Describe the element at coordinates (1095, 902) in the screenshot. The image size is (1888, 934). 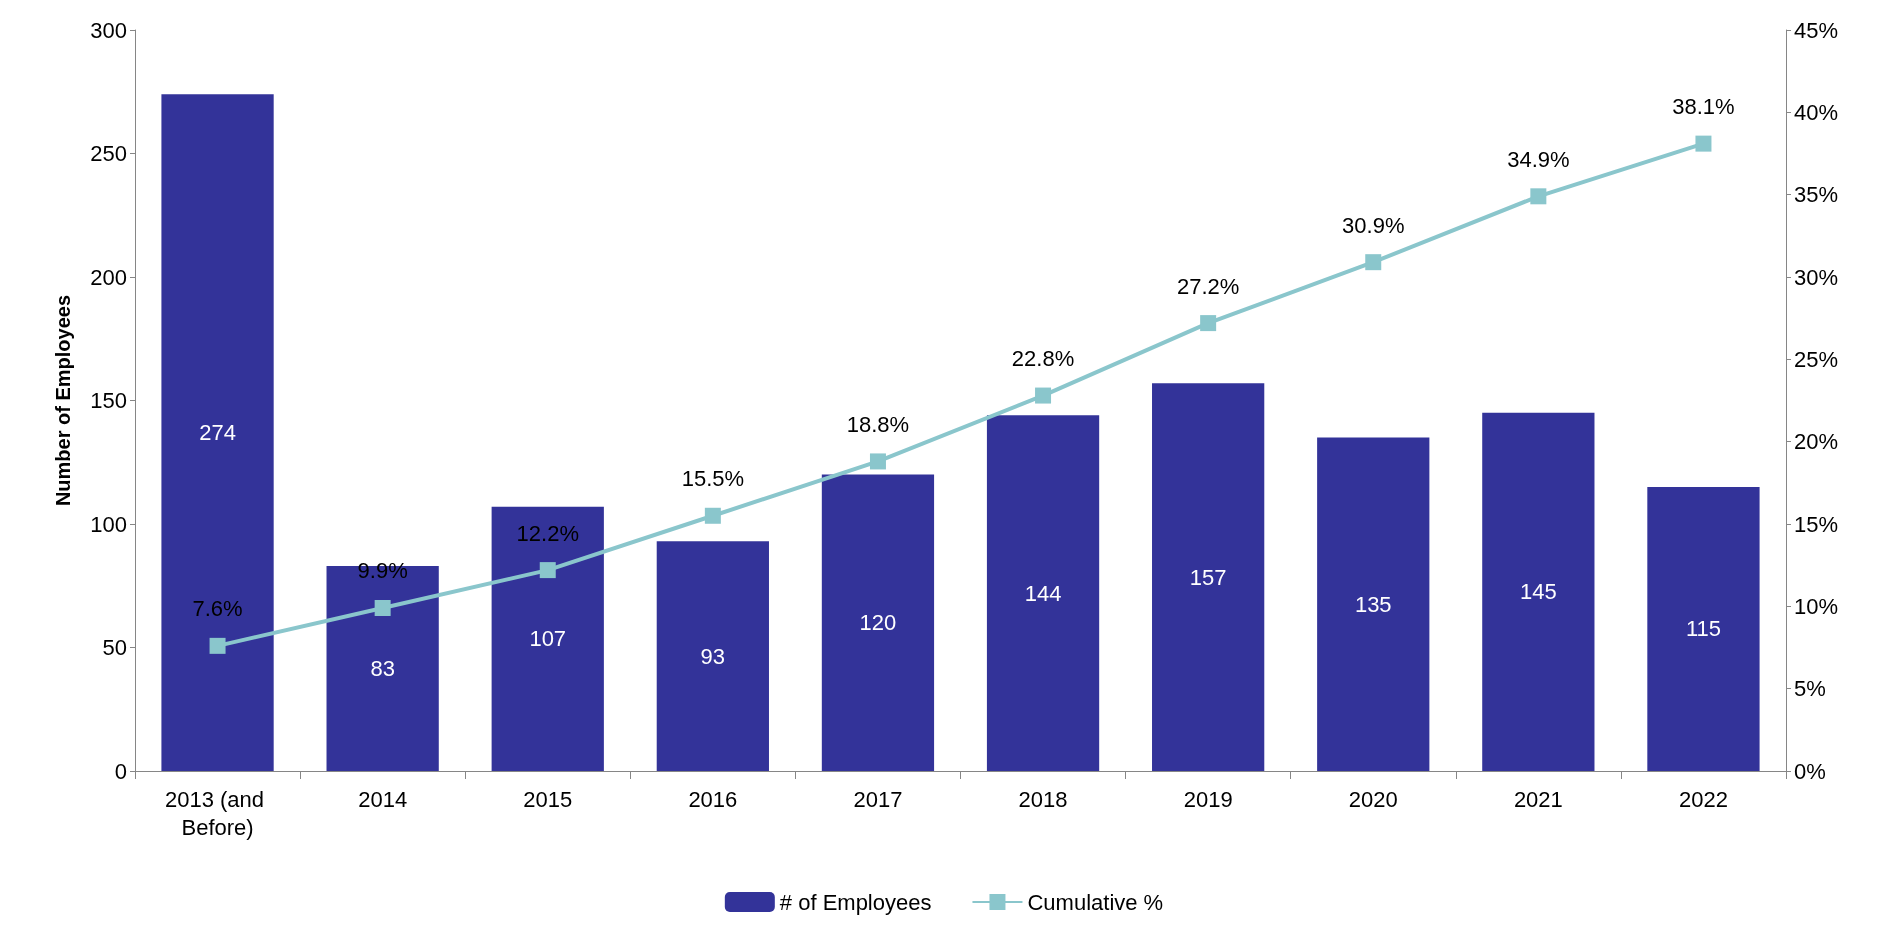
I see `legend-label: Cumulative %` at that location.